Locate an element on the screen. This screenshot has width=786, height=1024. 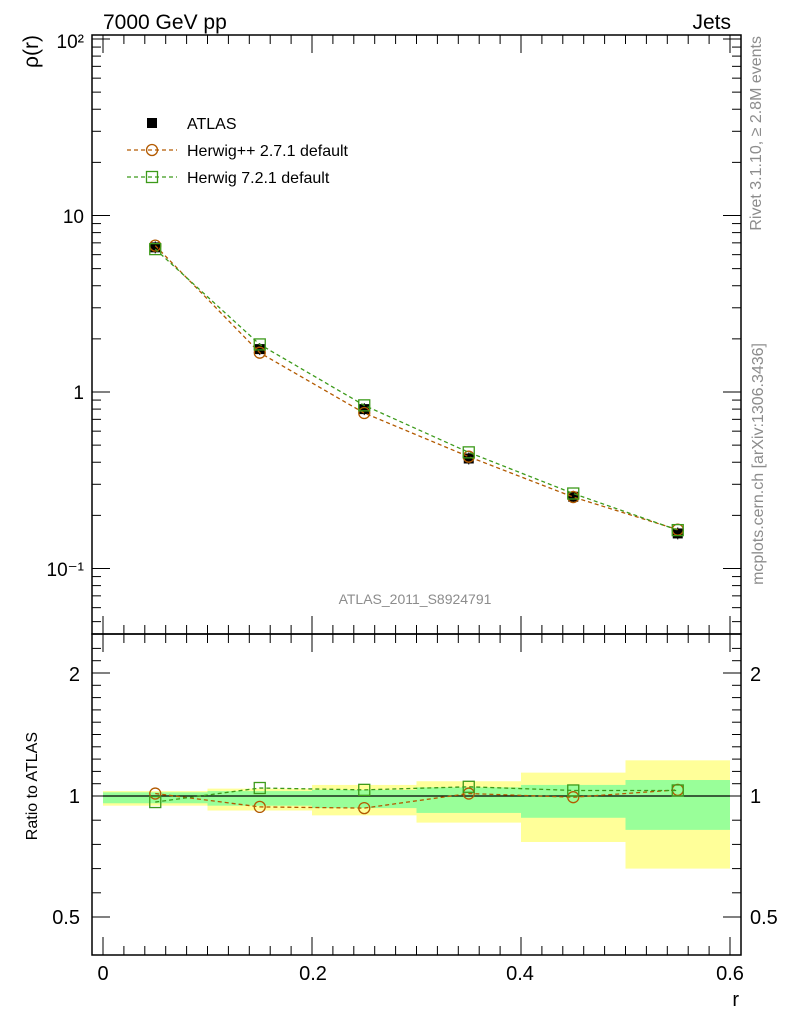
xtick-label-0.2: 0.2 is located at coordinates (313, 974).